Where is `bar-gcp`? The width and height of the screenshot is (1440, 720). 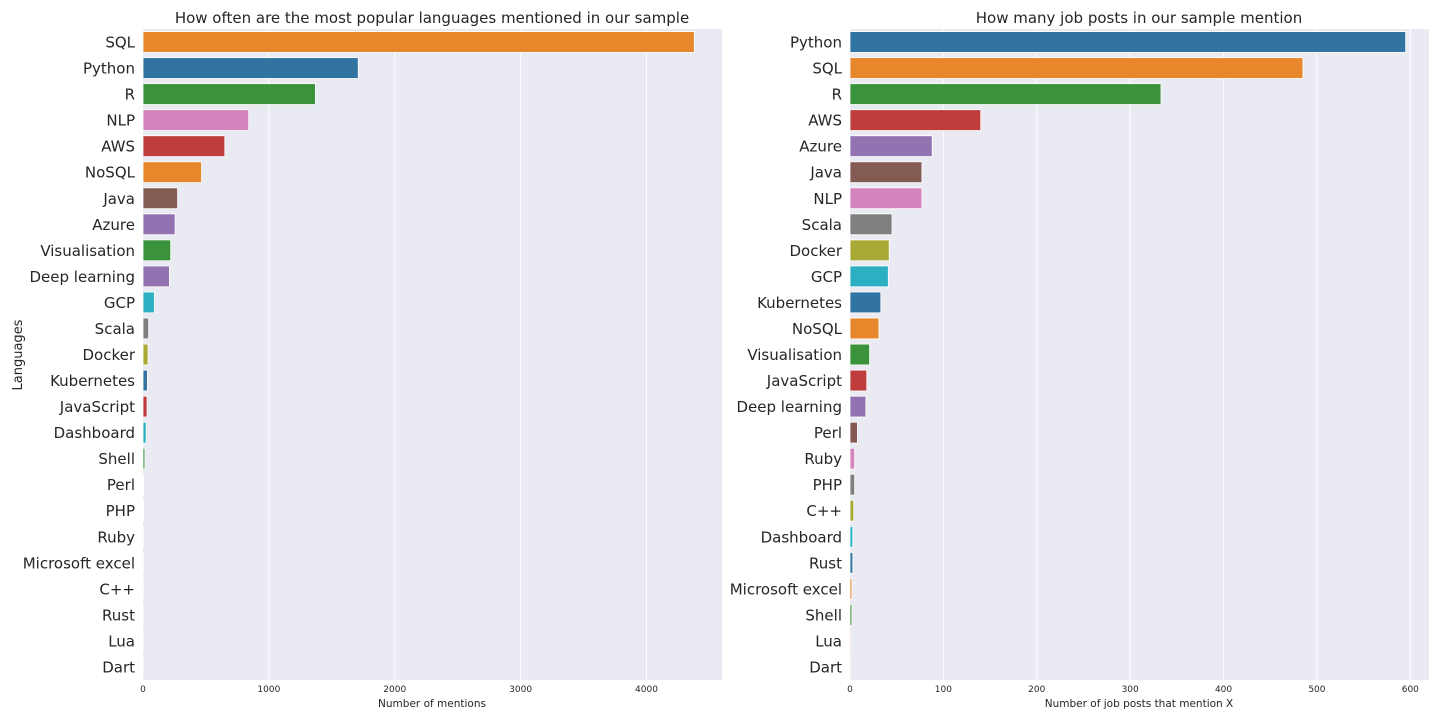
bar-gcp is located at coordinates (148, 302).